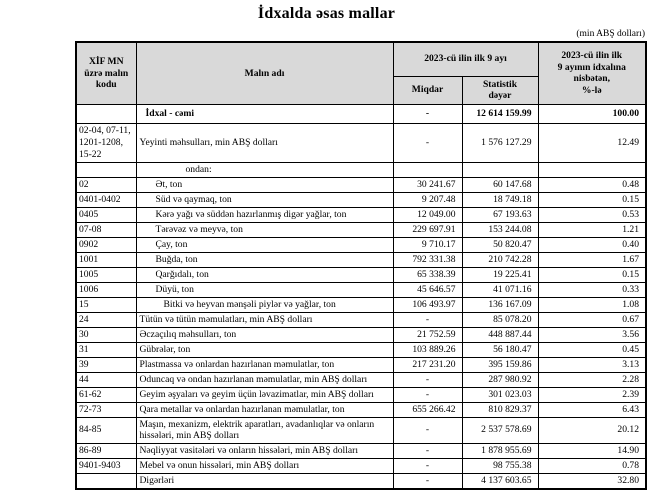 This screenshot has height=503, width=653. I want to click on cell-share: 0.33, so click(592, 289).